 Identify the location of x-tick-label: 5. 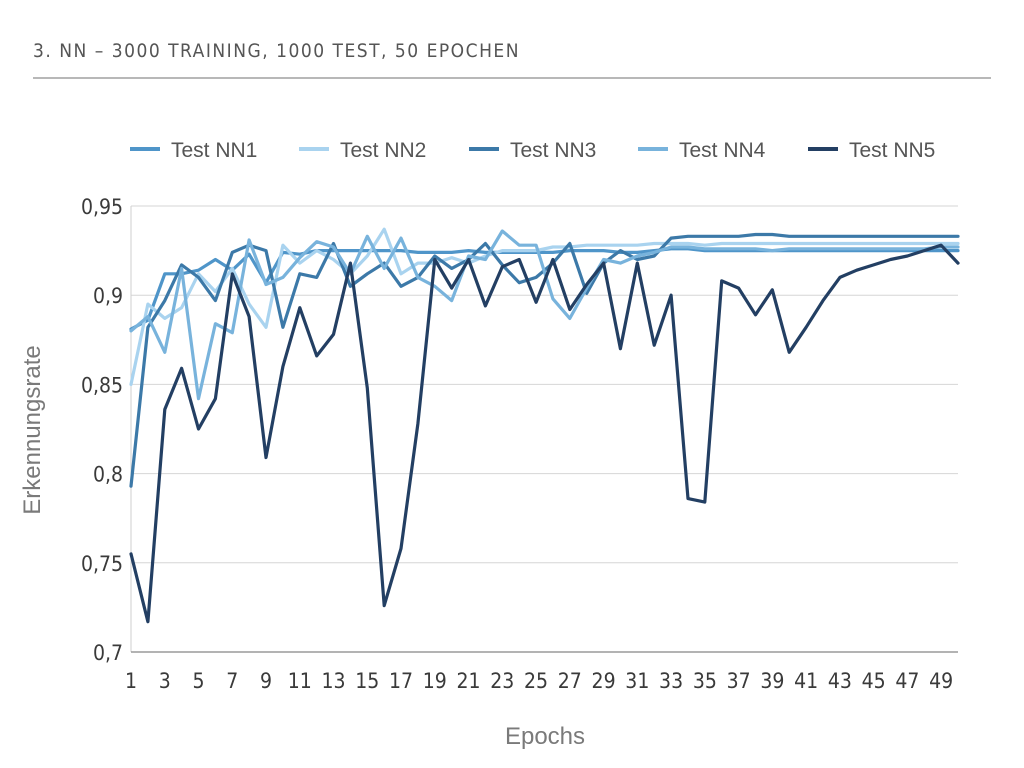
(198, 681).